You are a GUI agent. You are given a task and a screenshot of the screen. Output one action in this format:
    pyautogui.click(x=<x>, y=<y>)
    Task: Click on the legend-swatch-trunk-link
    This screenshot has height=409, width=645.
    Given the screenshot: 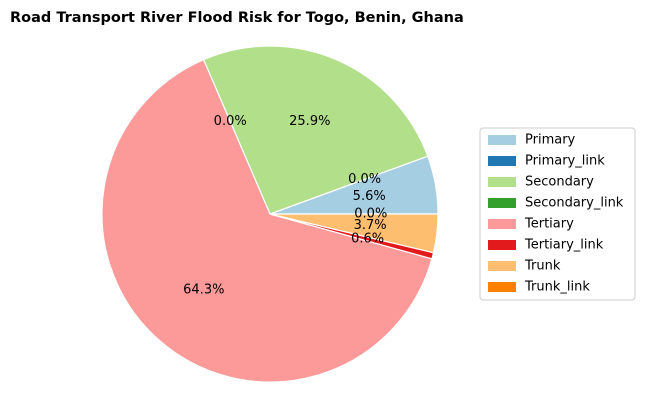 What is the action you would take?
    pyautogui.click(x=502, y=287)
    